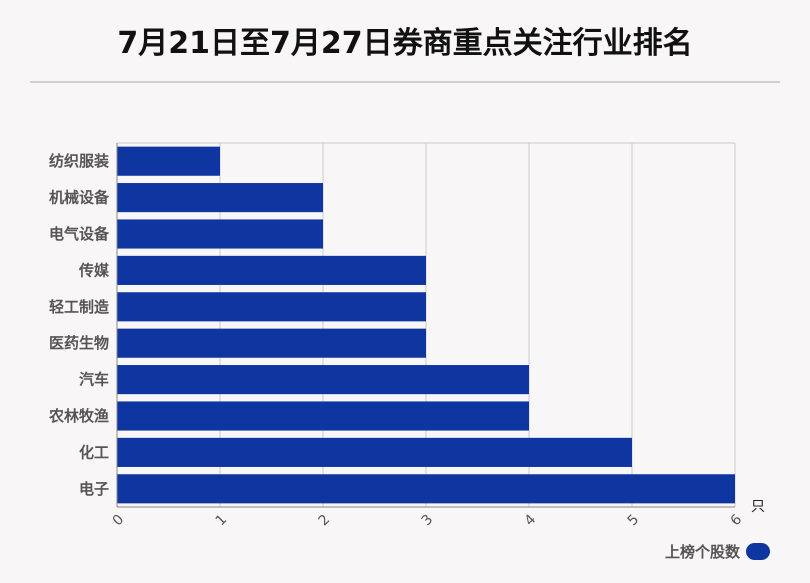 This screenshot has height=583, width=810. I want to click on category-label-5: 医药生物, so click(79, 343).